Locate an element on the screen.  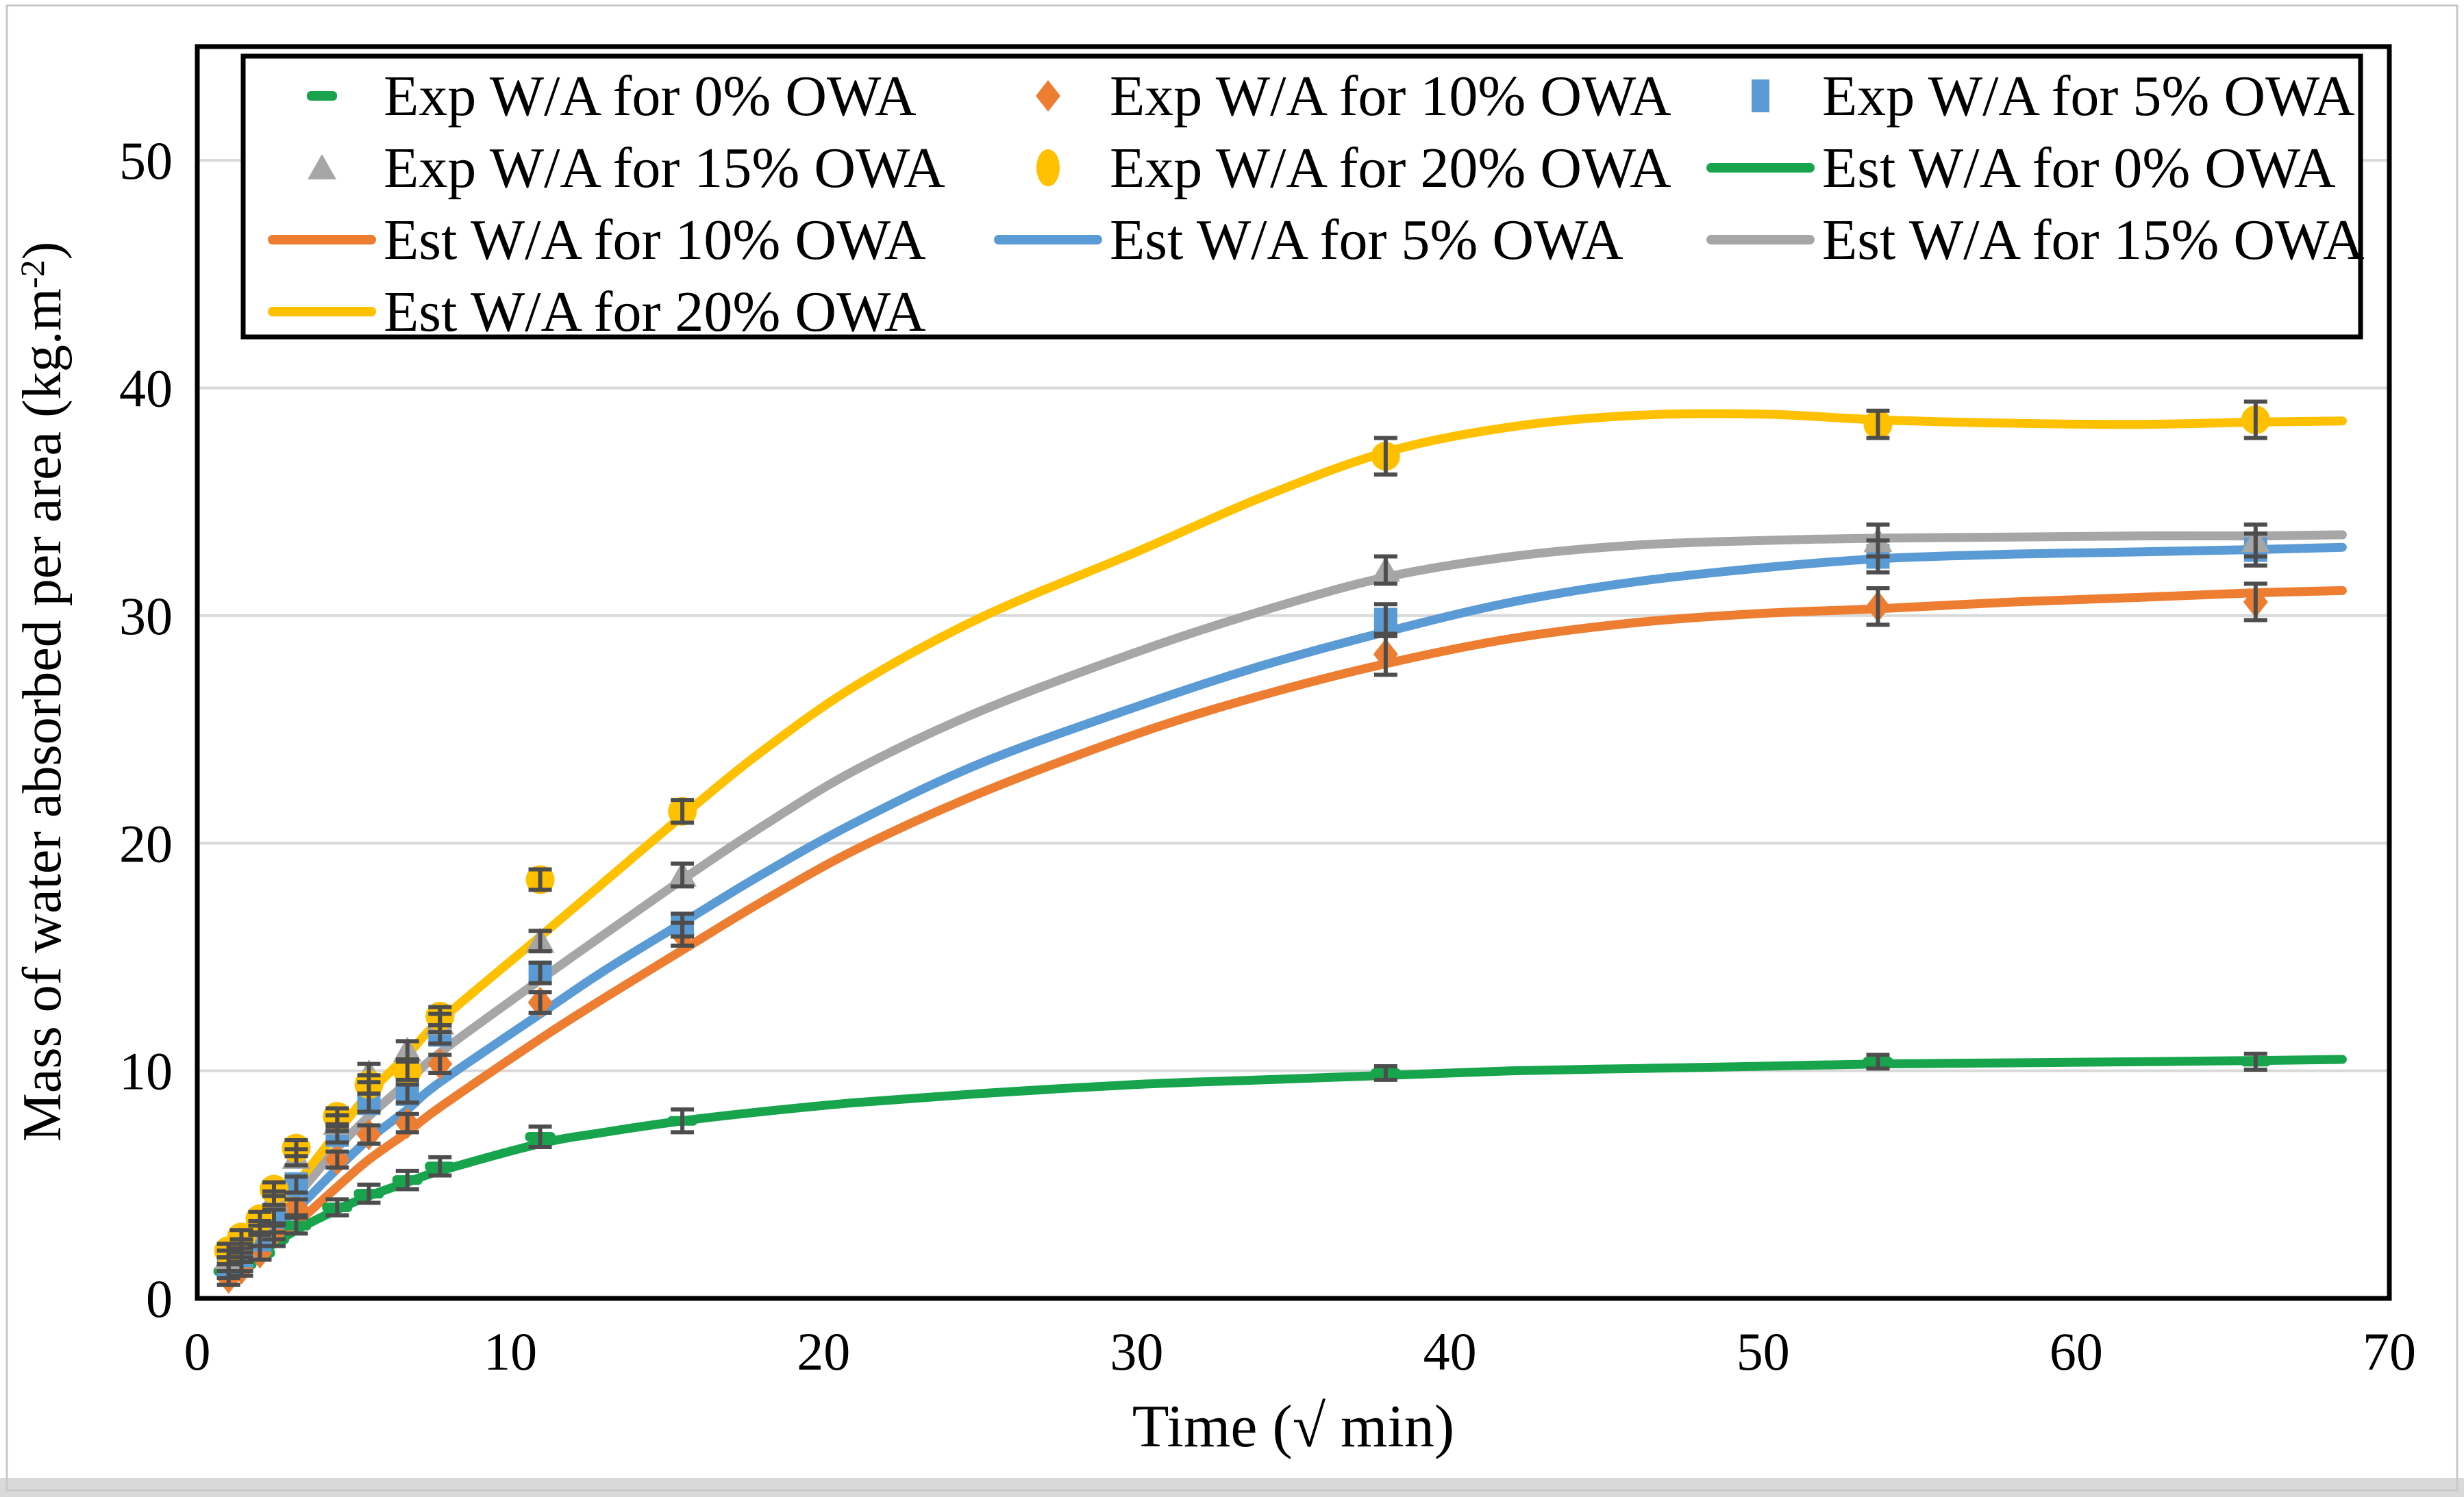
legend-item-5: Exp W/A for 20% OWA is located at coordinates (1353, 168).